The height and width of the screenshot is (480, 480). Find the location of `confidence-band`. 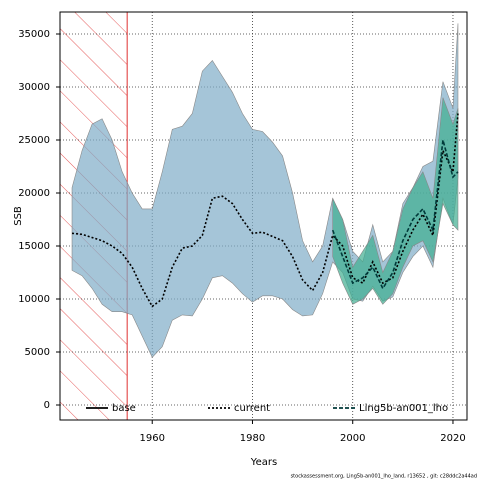

confidence-band is located at coordinates (395, 201).